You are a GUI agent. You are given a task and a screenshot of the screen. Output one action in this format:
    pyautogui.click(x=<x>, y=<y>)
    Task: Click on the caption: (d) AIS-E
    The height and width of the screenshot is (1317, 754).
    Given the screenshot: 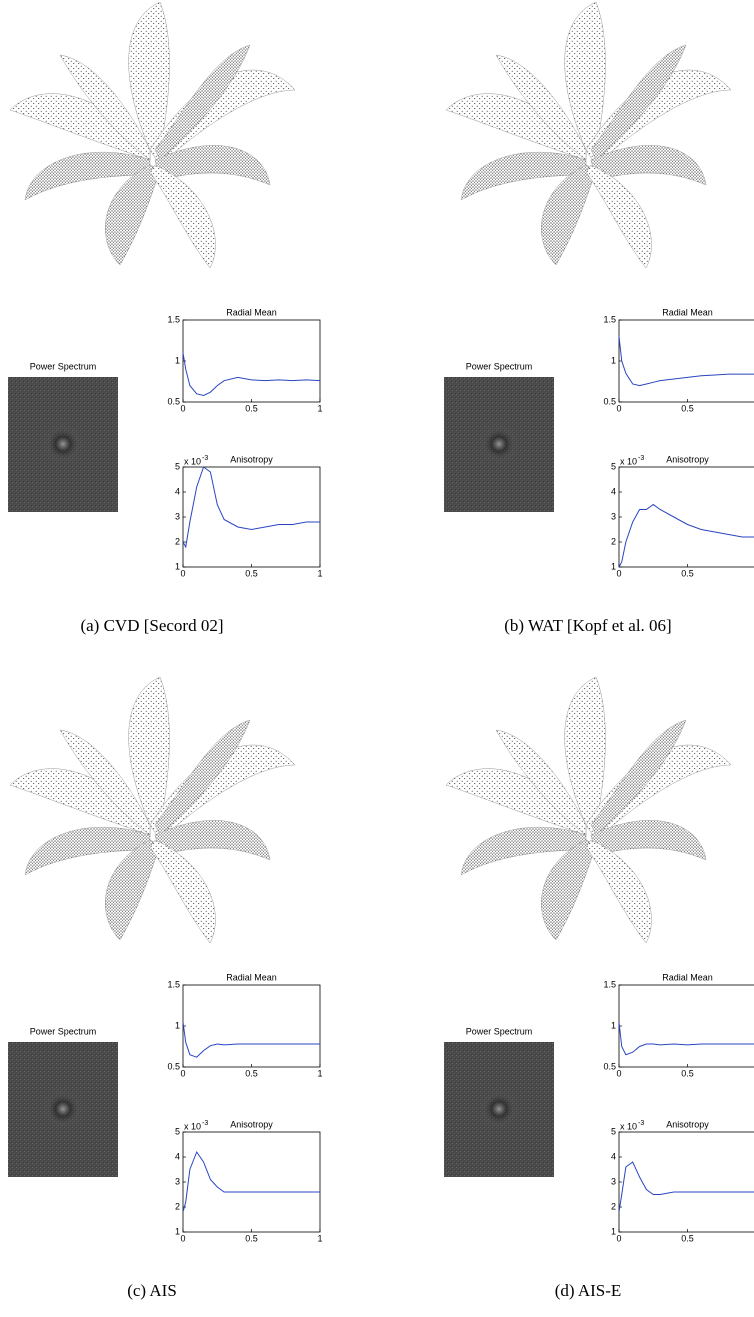 What is the action you would take?
    pyautogui.click(x=588, y=1290)
    